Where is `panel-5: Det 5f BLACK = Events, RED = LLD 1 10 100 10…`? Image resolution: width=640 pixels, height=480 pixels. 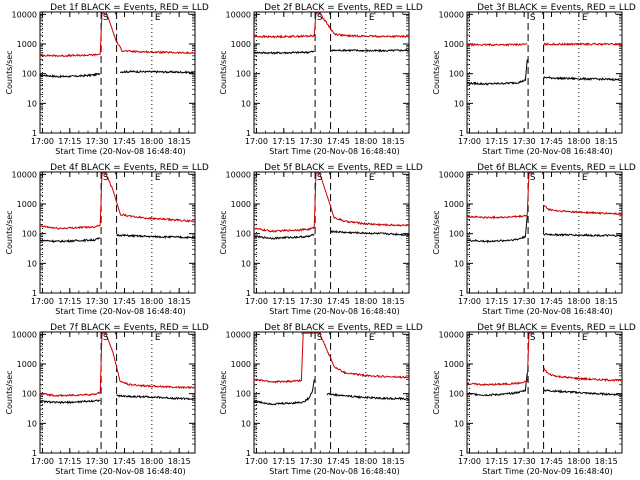 panel-5: Det 5f BLACK = Events, RED = LLD 1 10 100 10… is located at coordinates (321, 239).